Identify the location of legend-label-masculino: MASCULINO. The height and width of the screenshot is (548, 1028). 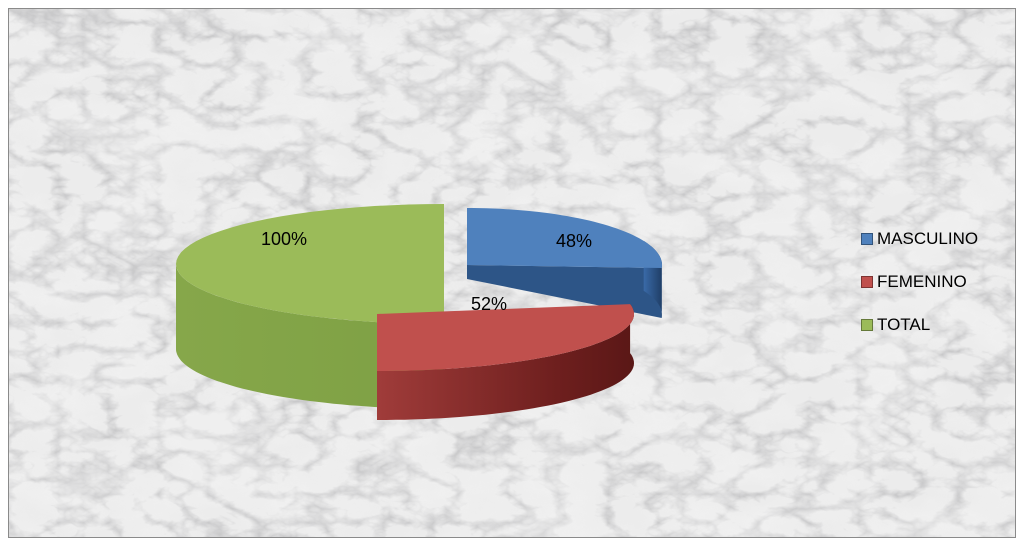
(928, 238).